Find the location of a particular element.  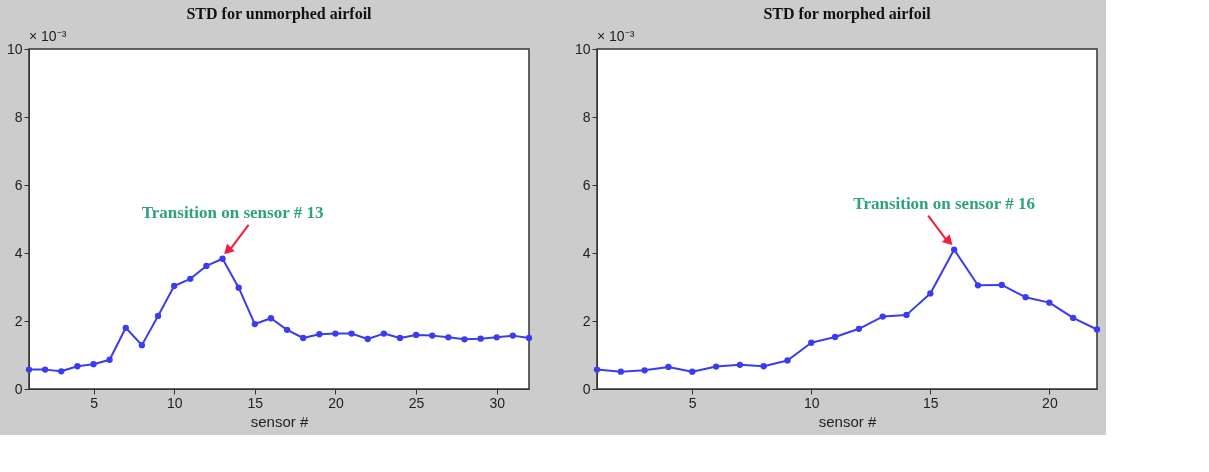

chart-title: STD for morphed airfoil is located at coordinates (847, 14).